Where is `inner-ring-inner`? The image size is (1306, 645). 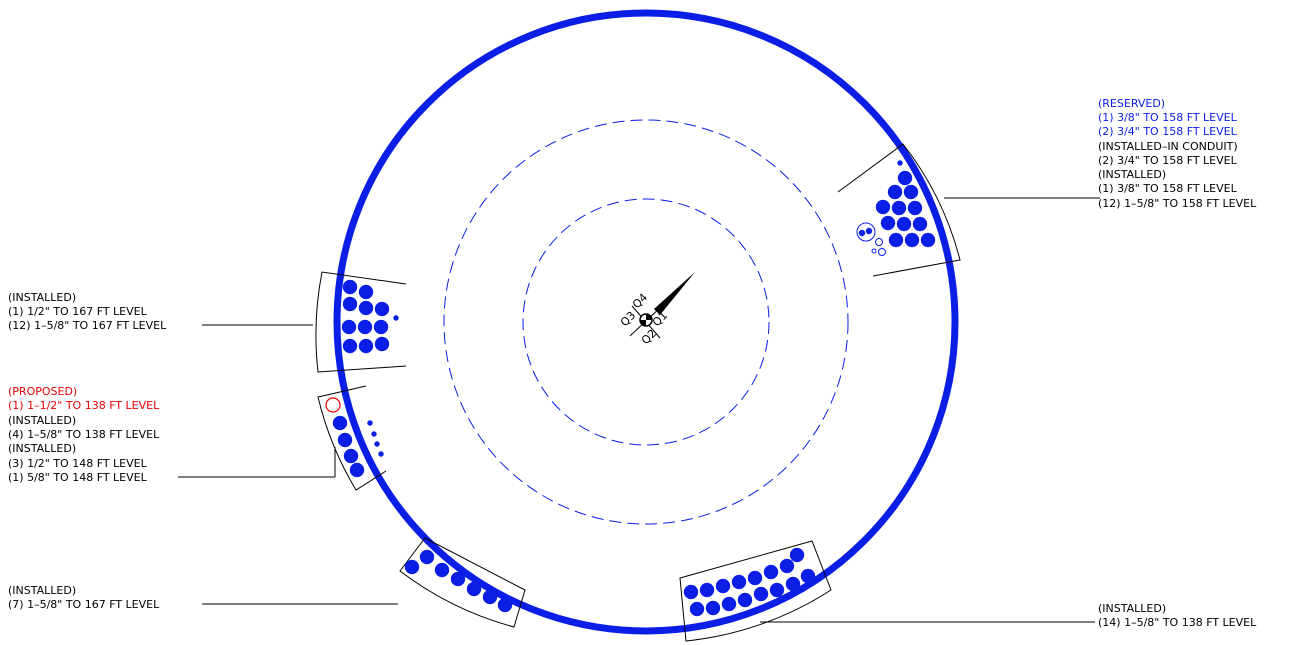
inner-ring-inner is located at coordinates (646, 322).